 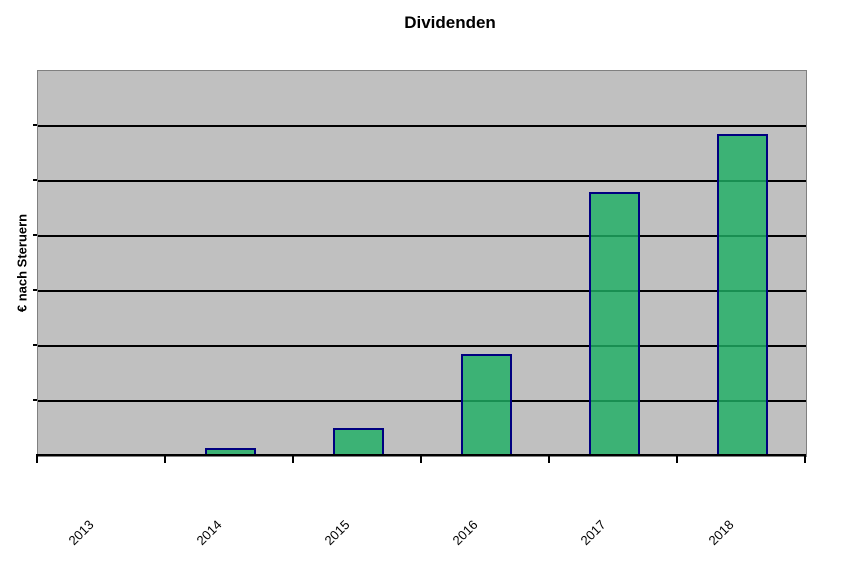 I want to click on x-tick-label-2016: 2016, so click(x=465, y=533).